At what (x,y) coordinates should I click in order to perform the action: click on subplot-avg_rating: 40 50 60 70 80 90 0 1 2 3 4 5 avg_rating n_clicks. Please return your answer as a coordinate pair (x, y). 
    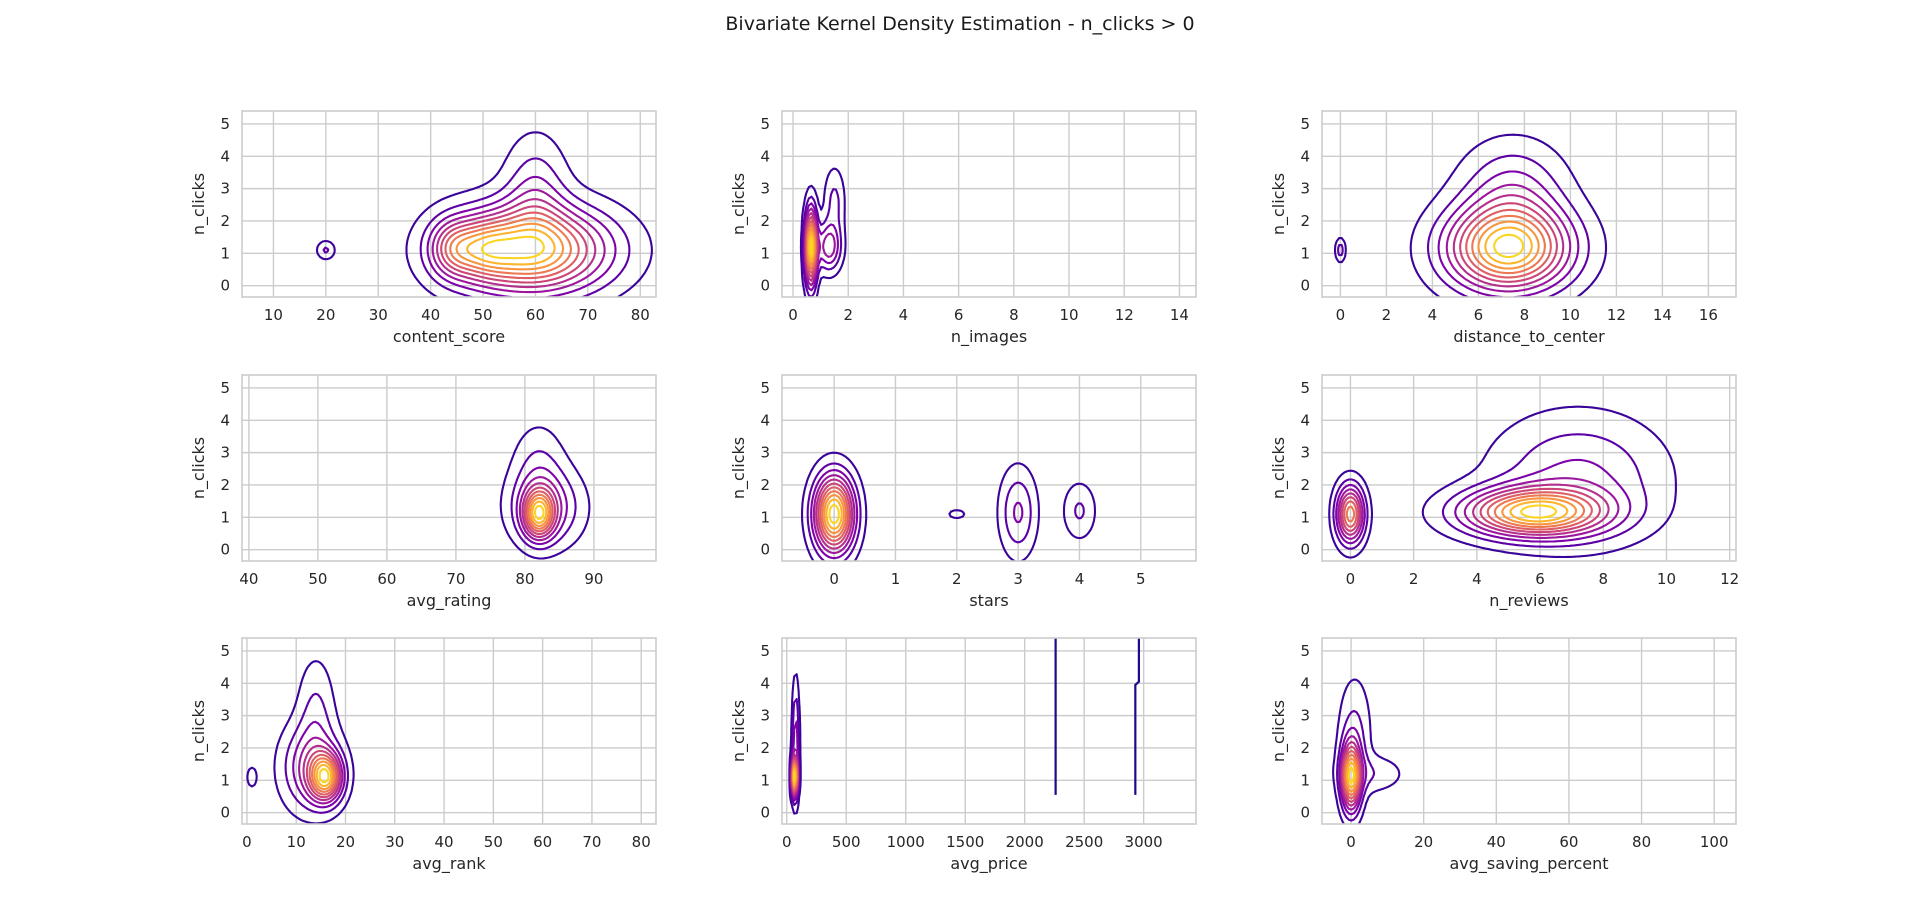
    Looking at the image, I should click on (423, 492).